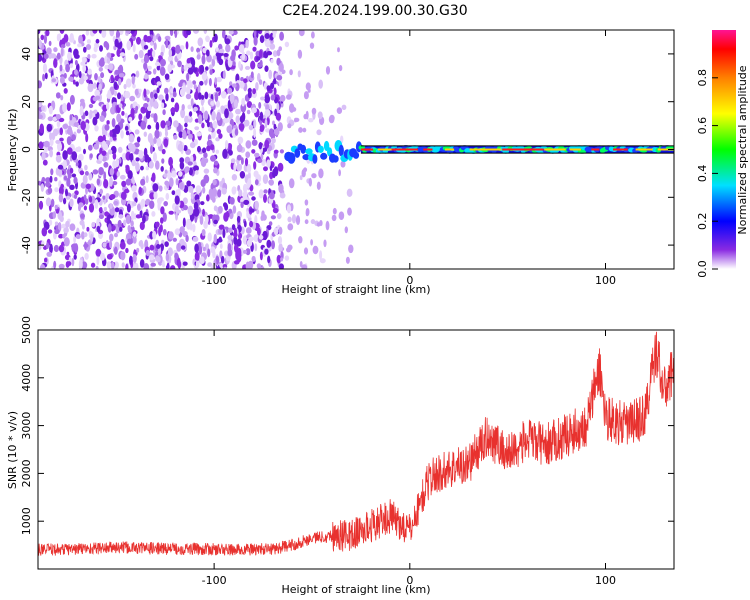 Image resolution: width=750 pixels, height=600 pixels. I want to click on y-tick-label: 4000, so click(26, 378).